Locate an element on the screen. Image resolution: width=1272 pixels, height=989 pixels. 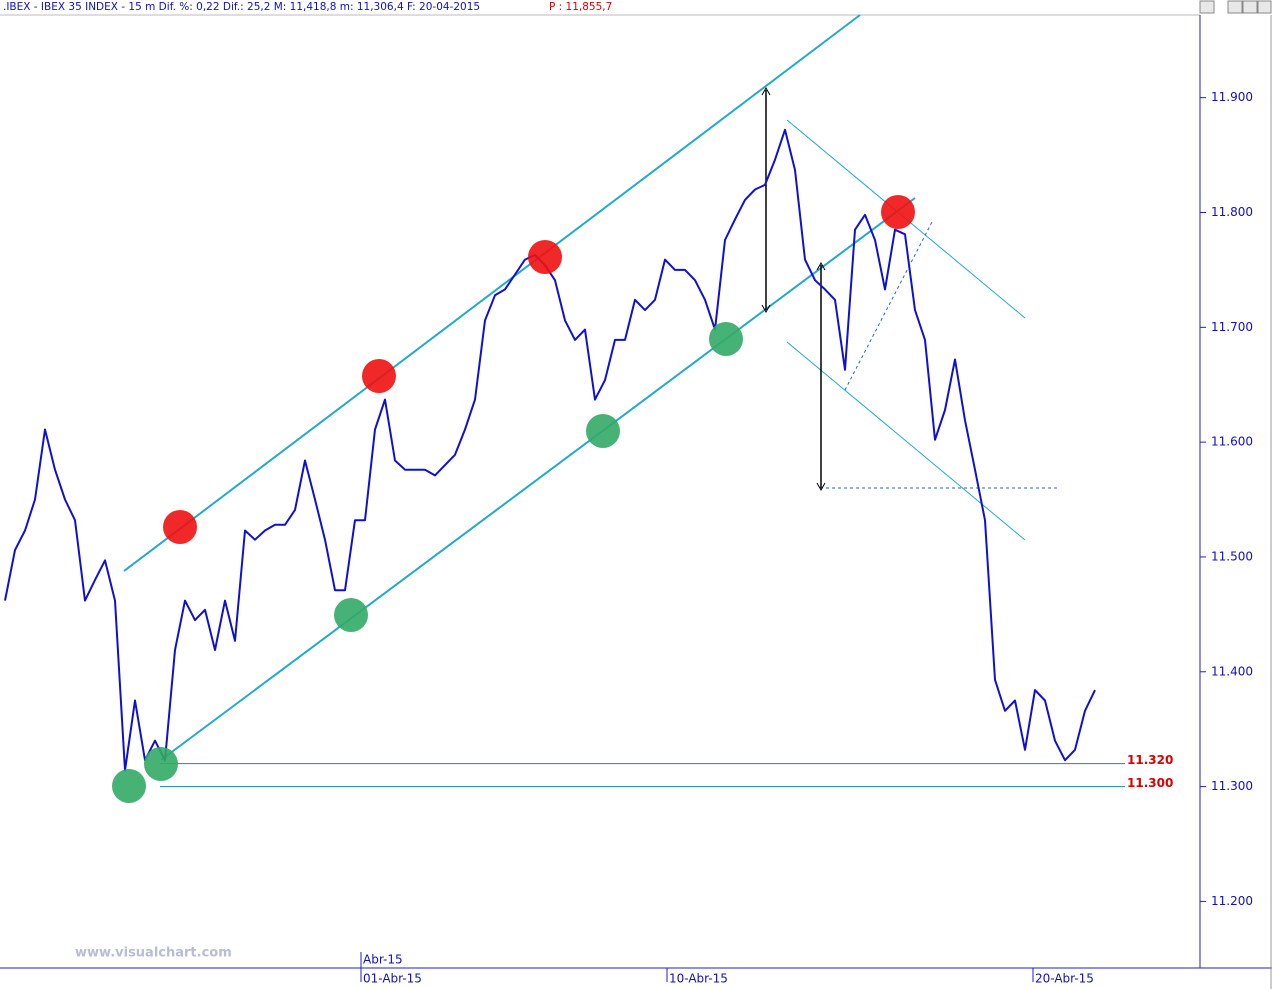
watermark: www.visualchart.com is located at coordinates (153, 953).